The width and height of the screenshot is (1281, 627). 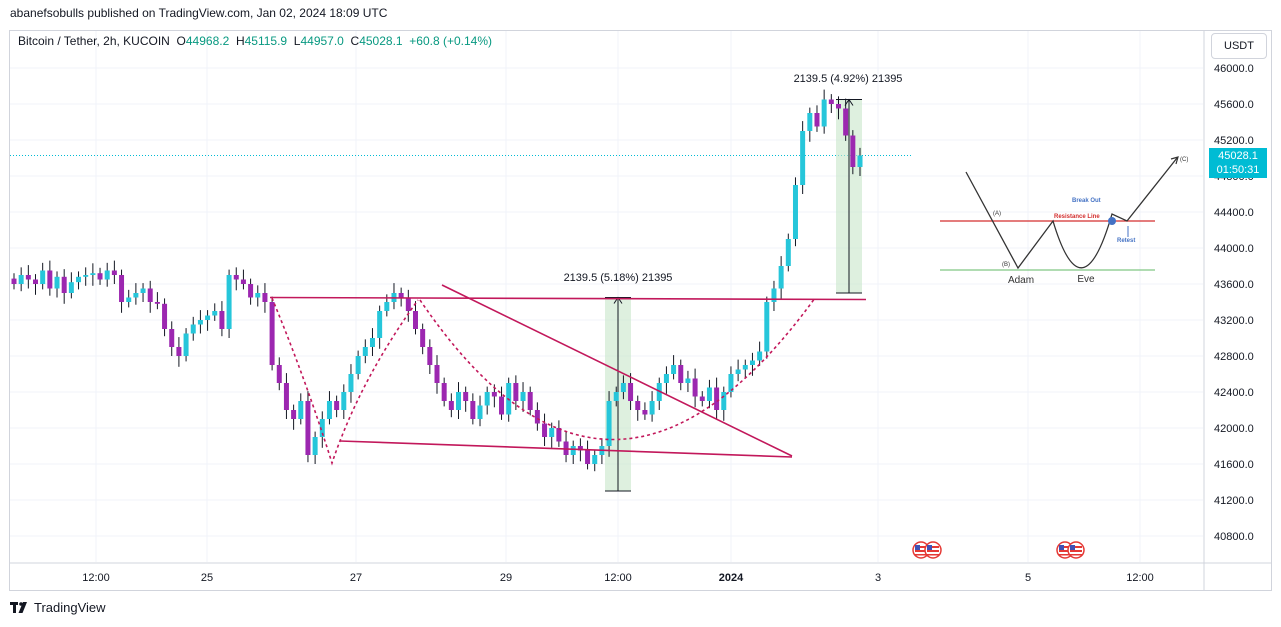 What do you see at coordinates (568, 298) in the screenshot?
I see `neckline` at bounding box center [568, 298].